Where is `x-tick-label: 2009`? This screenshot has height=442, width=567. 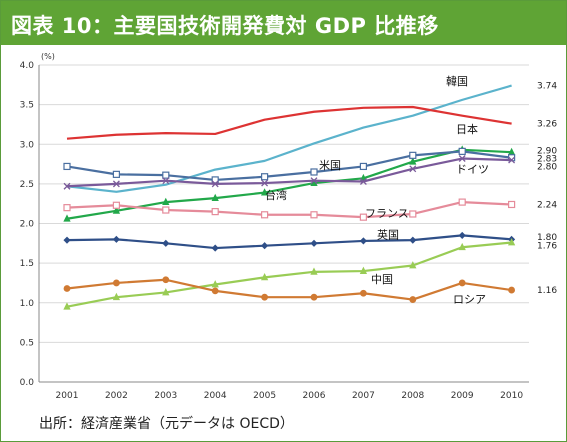
x-tick-label: 2009 is located at coordinates (462, 396).